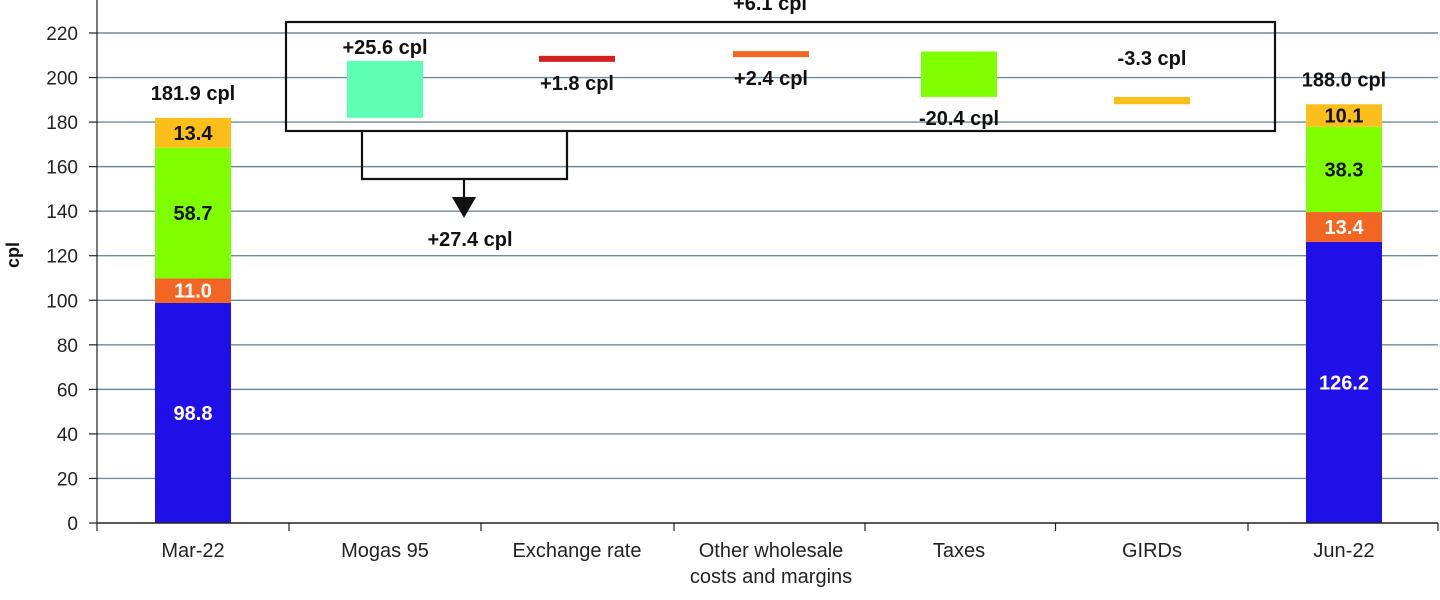 The width and height of the screenshot is (1440, 600). I want to click on y-tick-label: 100, so click(62, 301).